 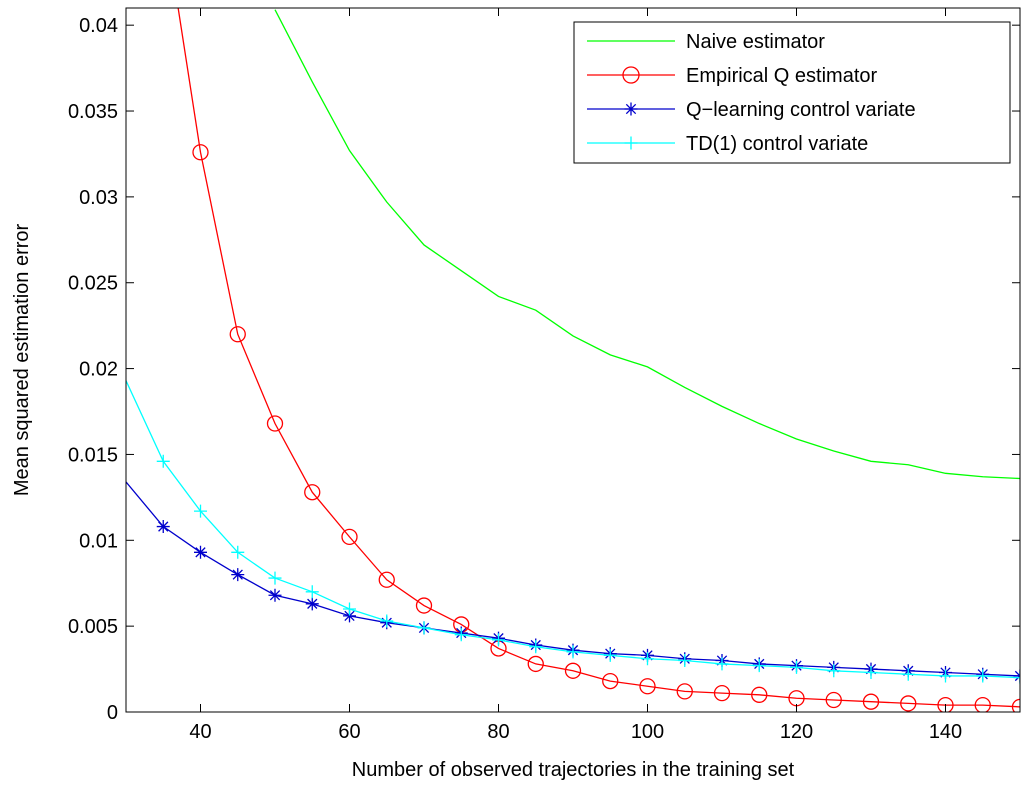 I want to click on legend-label: Empirical Q estimator, so click(x=781, y=76).